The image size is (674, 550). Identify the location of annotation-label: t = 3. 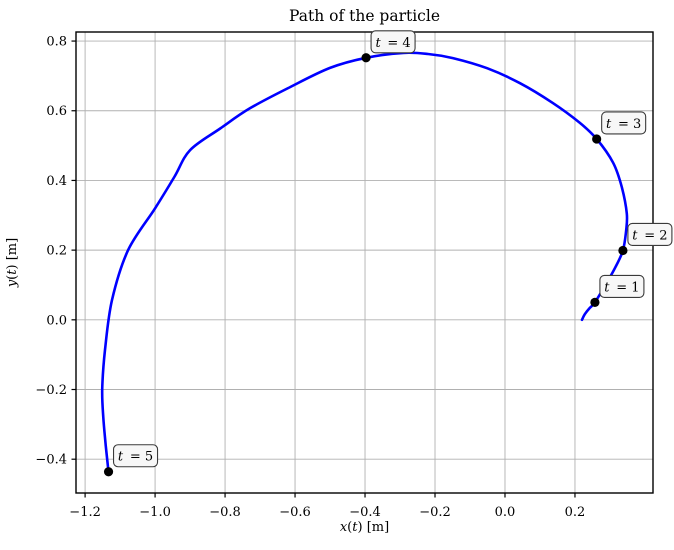
(623, 124).